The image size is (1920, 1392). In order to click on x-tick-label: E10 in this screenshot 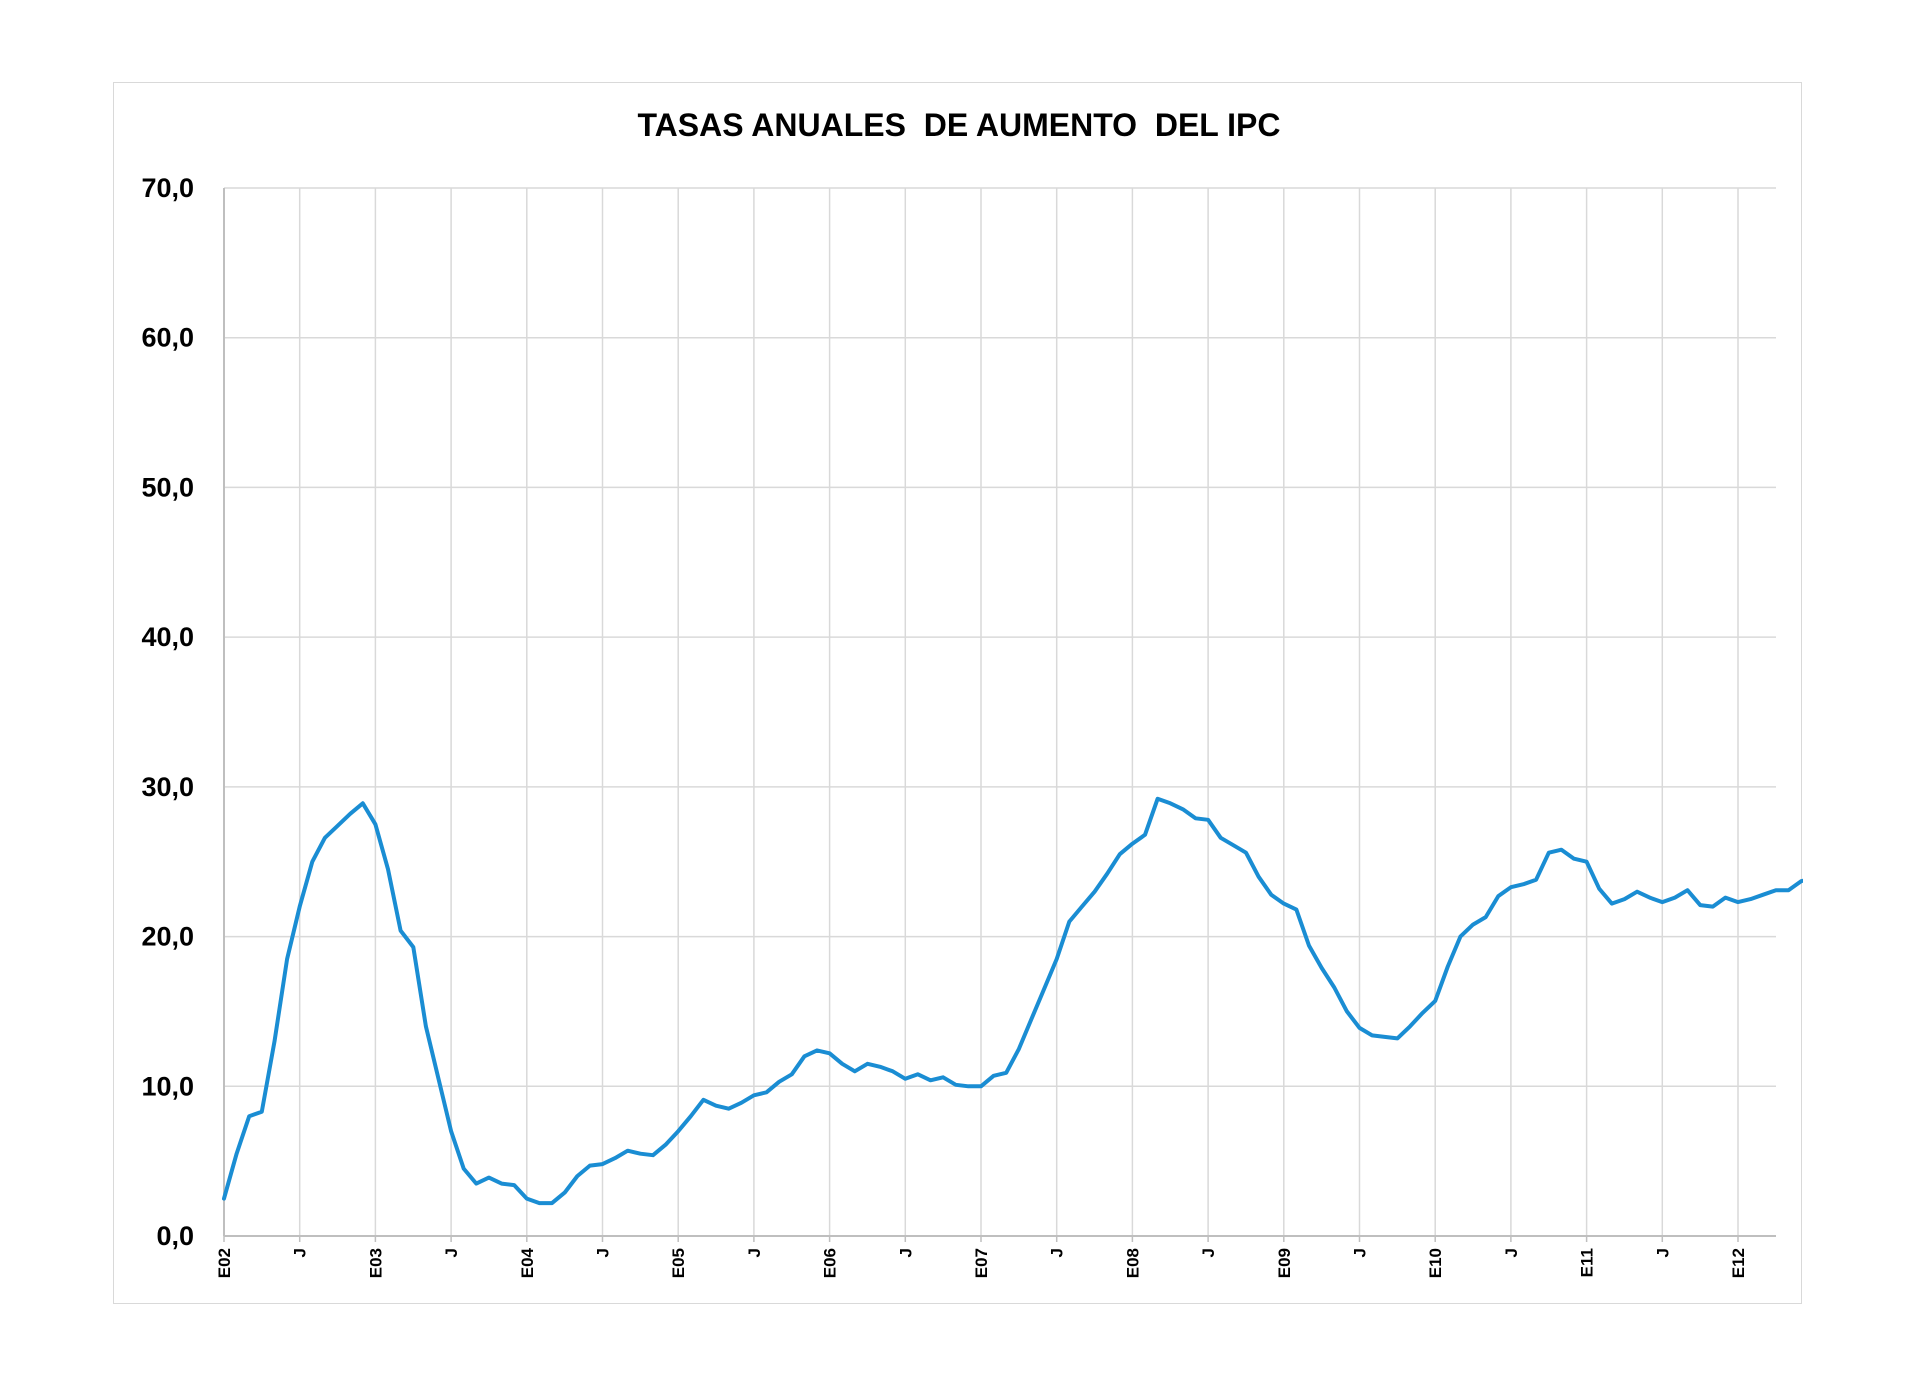, I will do `click(1435, 1263)`.